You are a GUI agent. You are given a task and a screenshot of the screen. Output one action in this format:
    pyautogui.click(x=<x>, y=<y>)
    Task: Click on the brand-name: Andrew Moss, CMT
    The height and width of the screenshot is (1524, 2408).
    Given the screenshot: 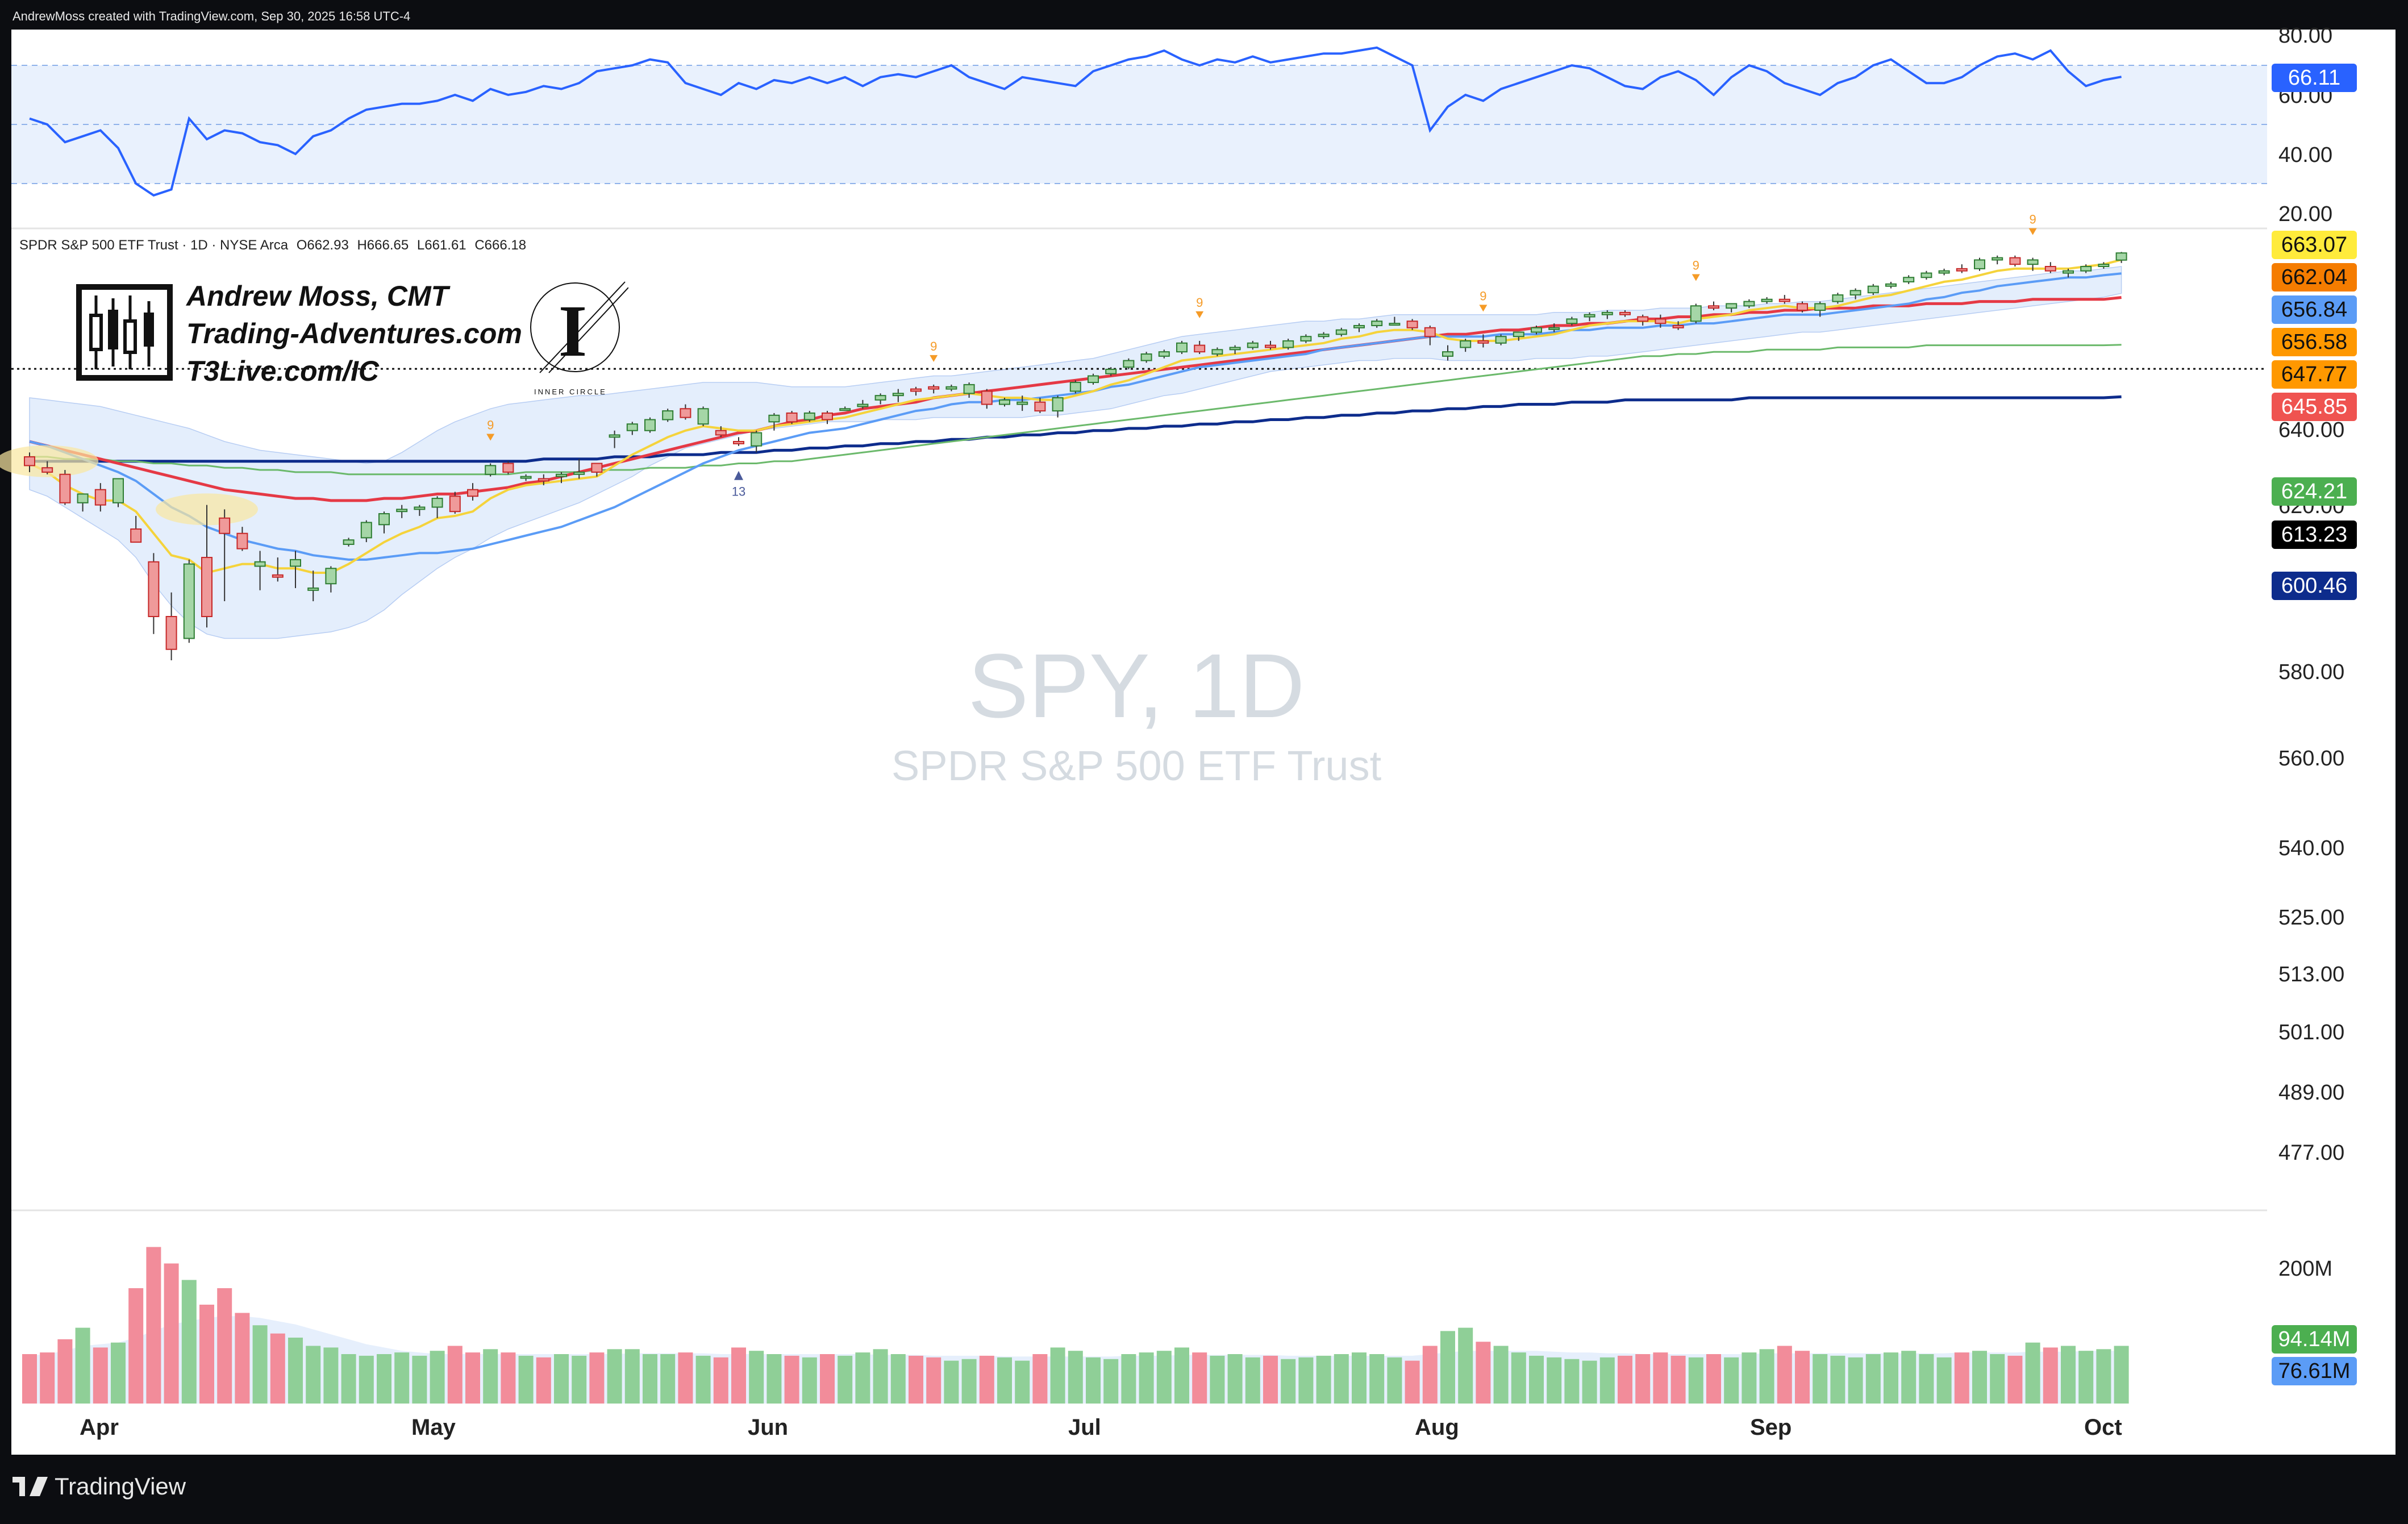 What is the action you would take?
    pyautogui.click(x=317, y=296)
    